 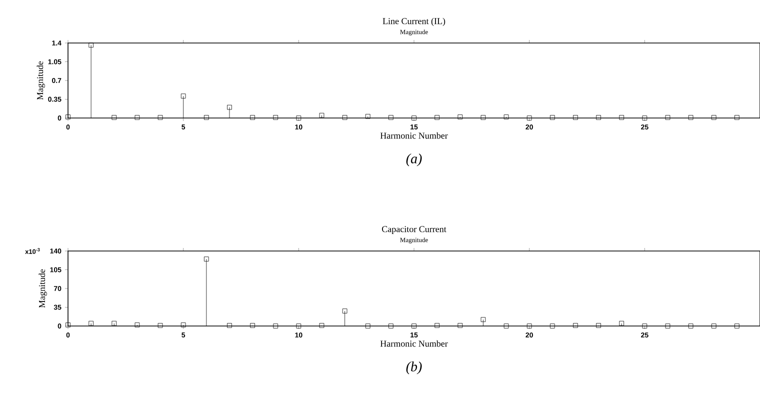 I want to click on chart-title: Capacitor Current, so click(x=414, y=230).